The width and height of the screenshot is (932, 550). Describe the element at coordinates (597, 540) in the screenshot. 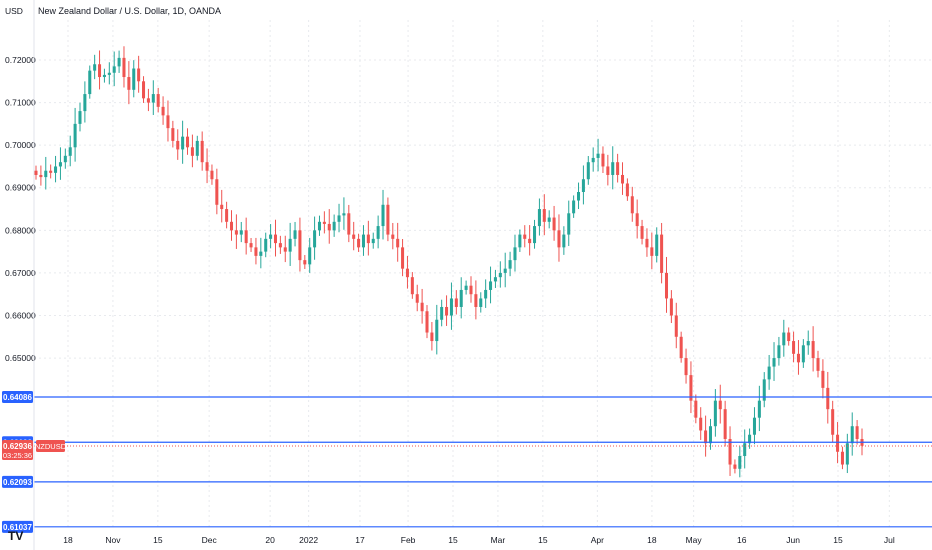

I see `x-tick-label: Apr` at that location.